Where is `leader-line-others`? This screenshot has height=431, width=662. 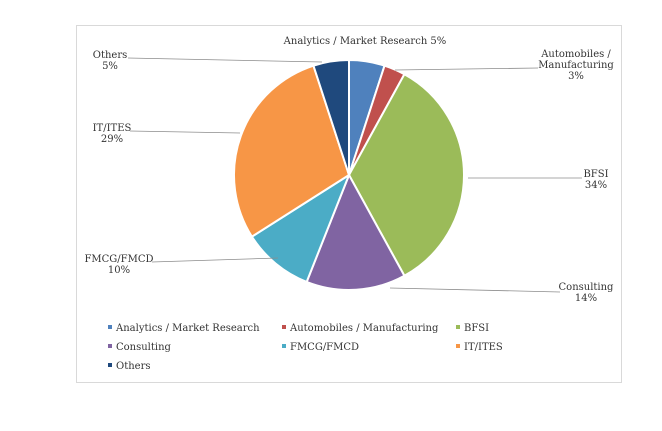 leader-line-others is located at coordinates (225, 60).